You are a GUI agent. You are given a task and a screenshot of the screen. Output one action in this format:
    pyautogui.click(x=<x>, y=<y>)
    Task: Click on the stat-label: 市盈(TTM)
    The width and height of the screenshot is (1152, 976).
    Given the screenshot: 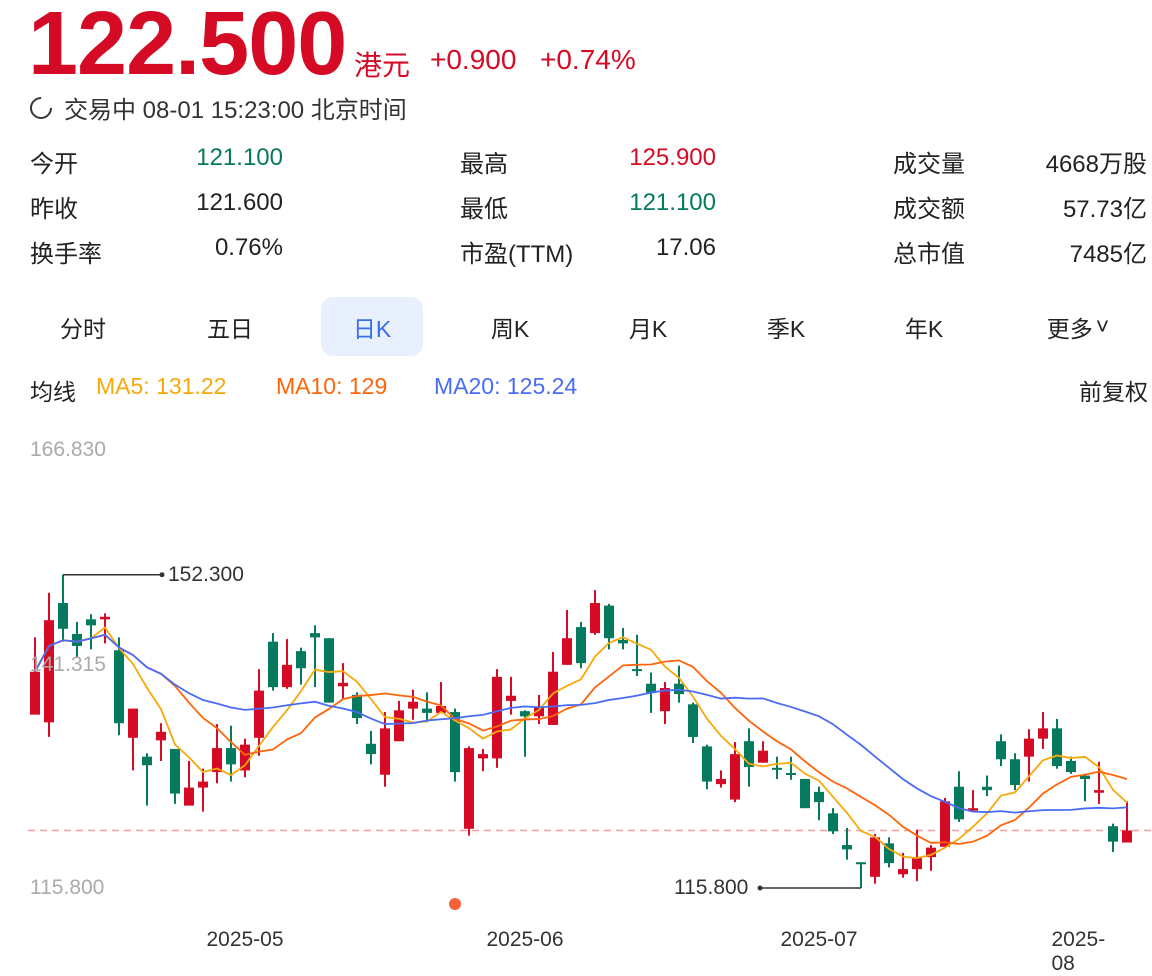 What is the action you would take?
    pyautogui.click(x=517, y=254)
    